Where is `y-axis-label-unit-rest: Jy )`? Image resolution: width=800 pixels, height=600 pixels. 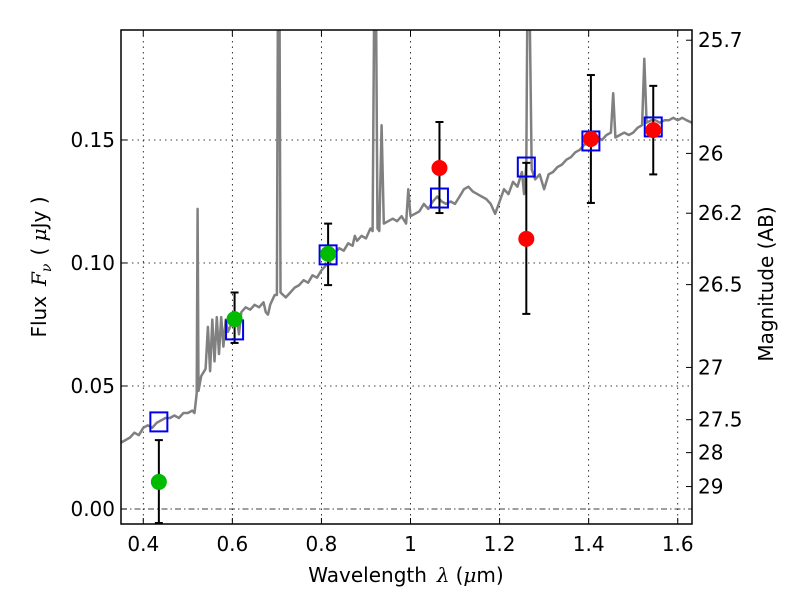 y-axis-label-unit-rest: Jy ) is located at coordinates (39, 213).